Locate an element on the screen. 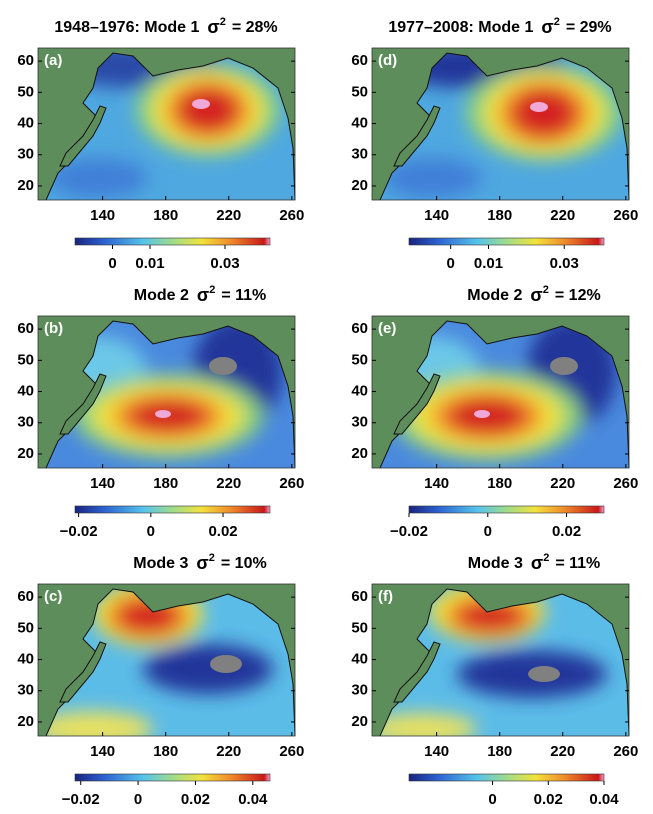 The image size is (653, 814). title-heading: 1948–1976: Mode 1 is located at coordinates (126, 27).